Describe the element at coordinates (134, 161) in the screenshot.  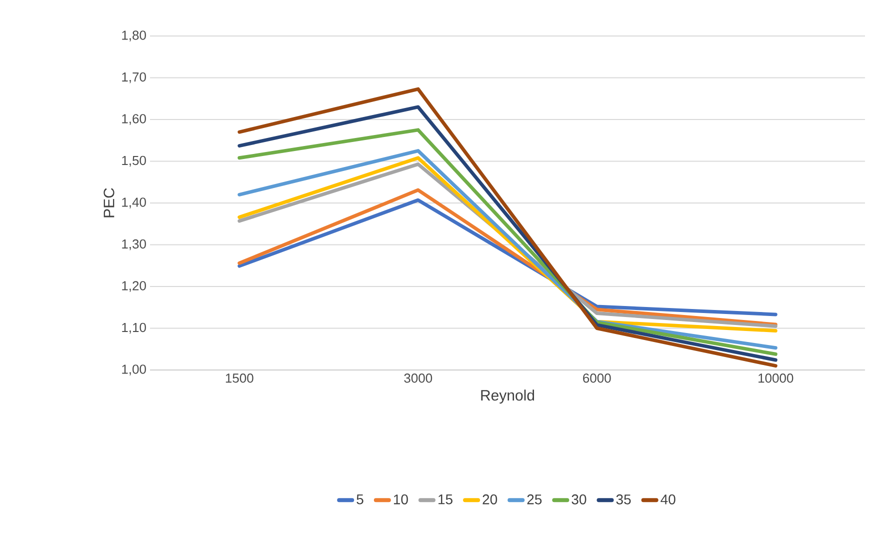
I see `y-tick-label: 1,50` at that location.